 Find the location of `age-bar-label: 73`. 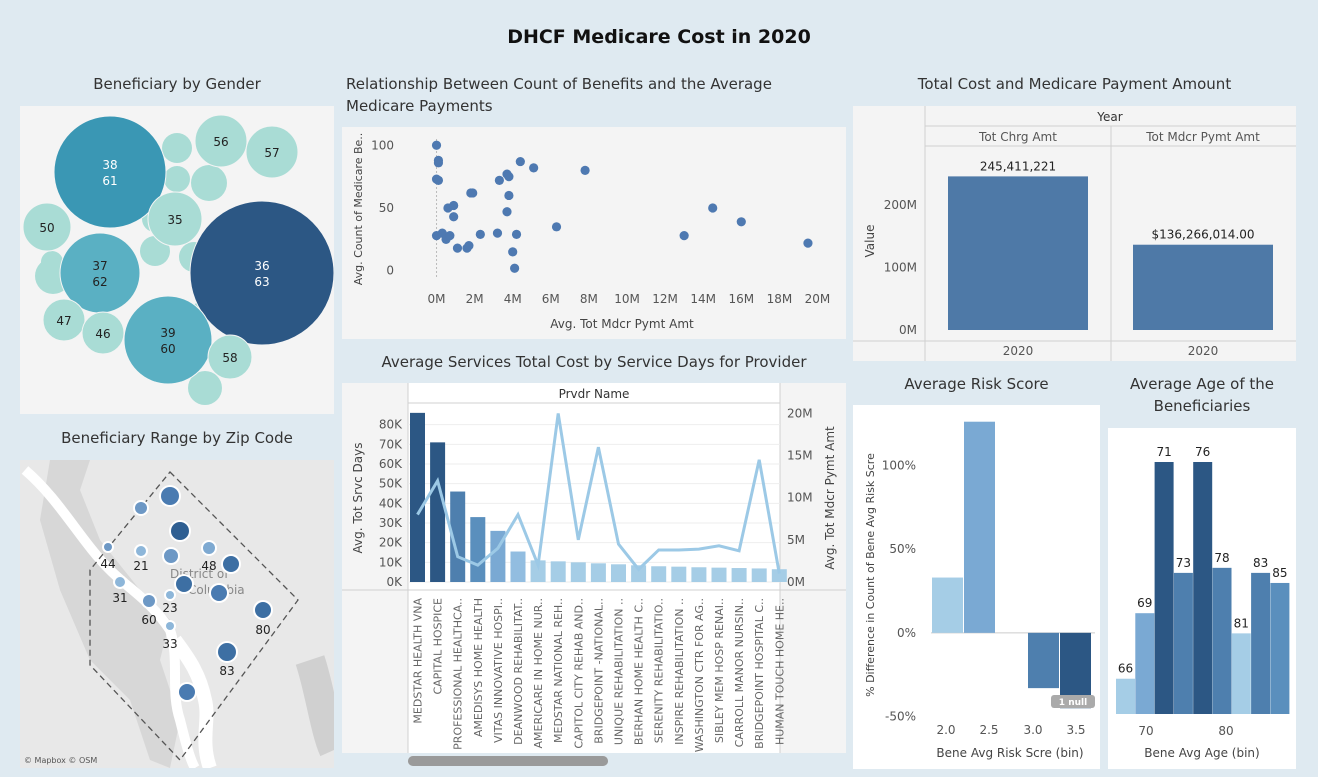

age-bar-label: 73 is located at coordinates (1183, 563).